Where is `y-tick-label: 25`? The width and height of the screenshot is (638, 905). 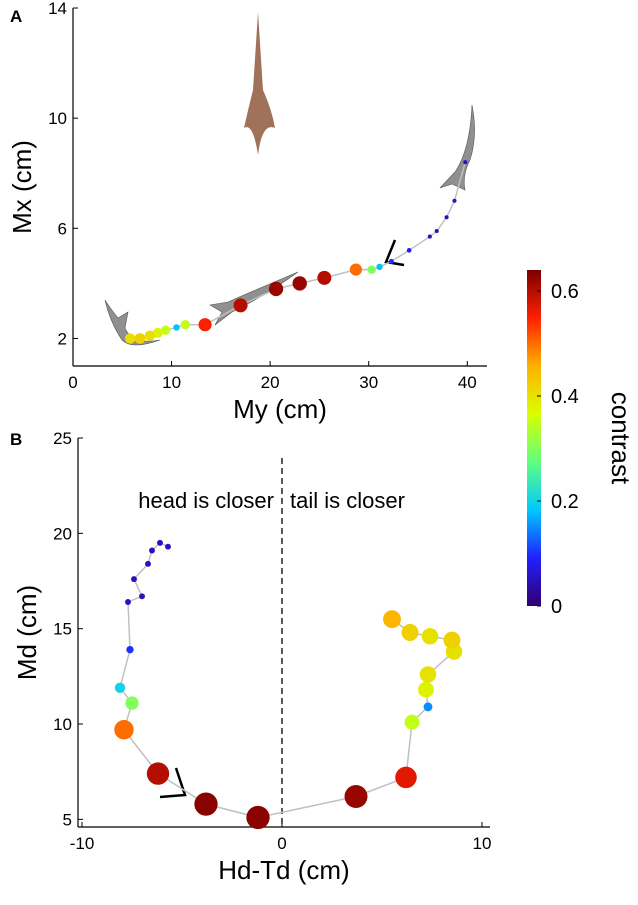
y-tick-label: 25 is located at coordinates (62, 438).